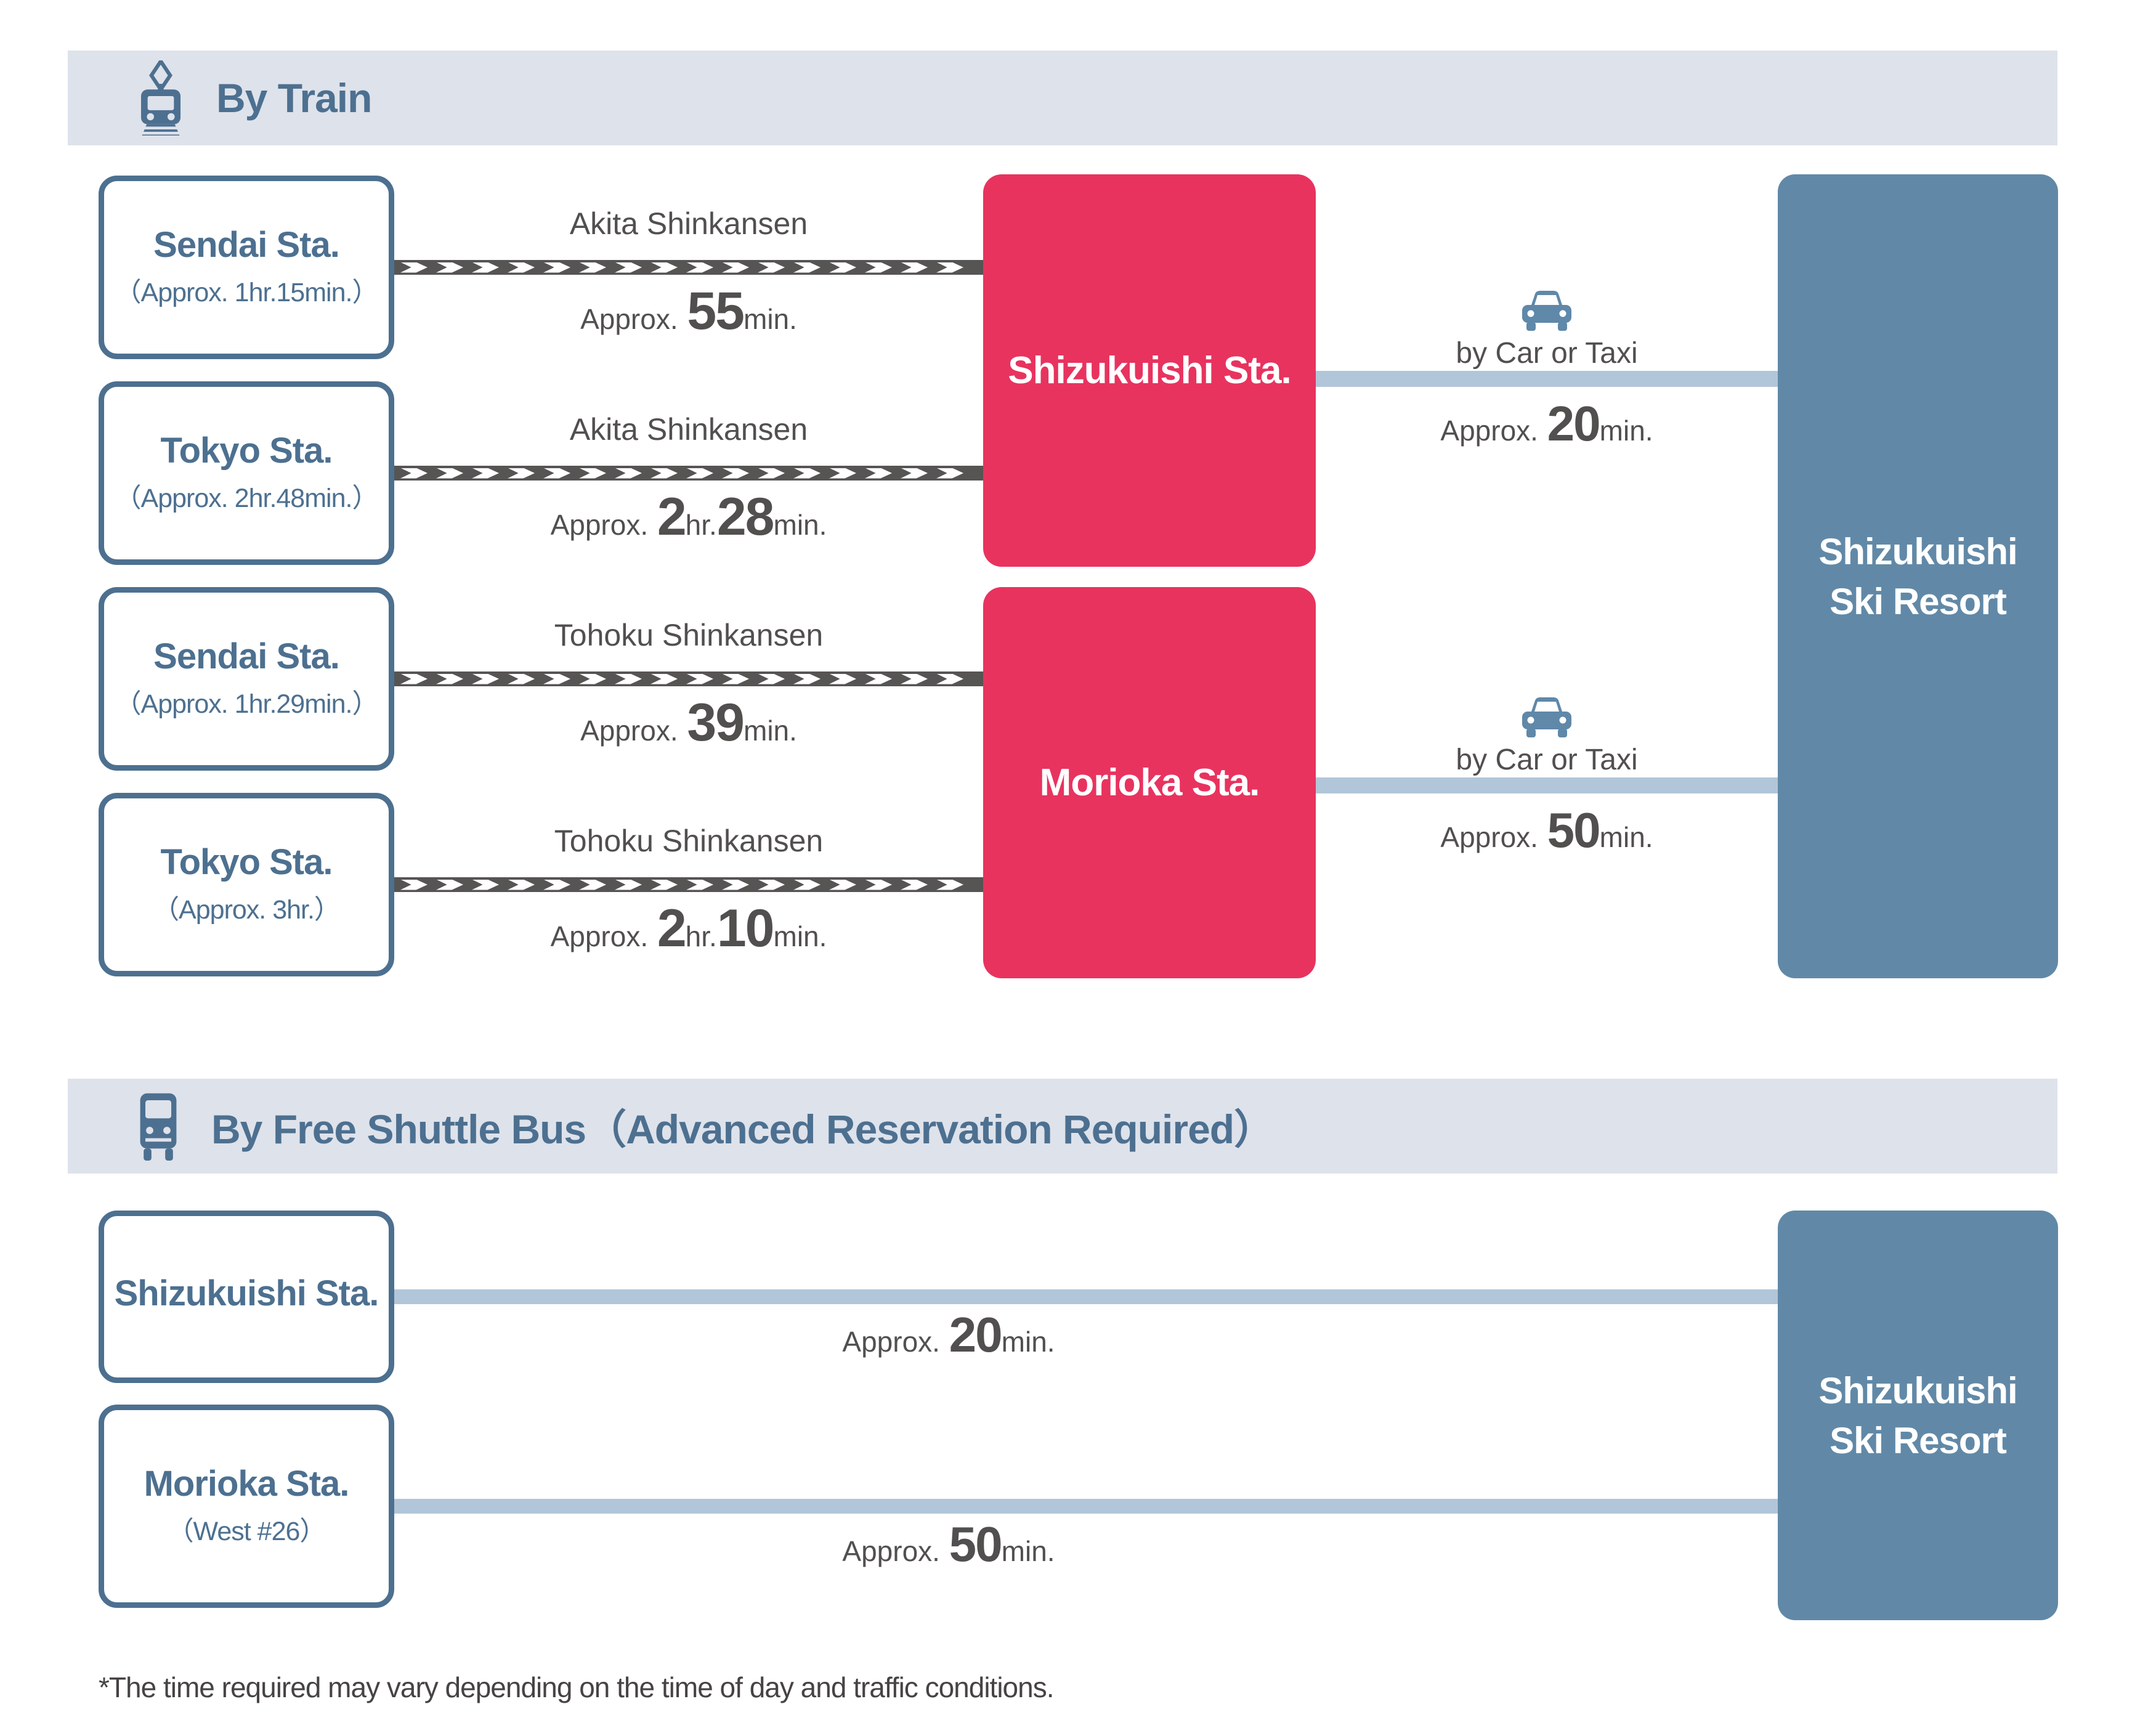  I want to click on hub-station-card: Morioka Sta., so click(1149, 782).